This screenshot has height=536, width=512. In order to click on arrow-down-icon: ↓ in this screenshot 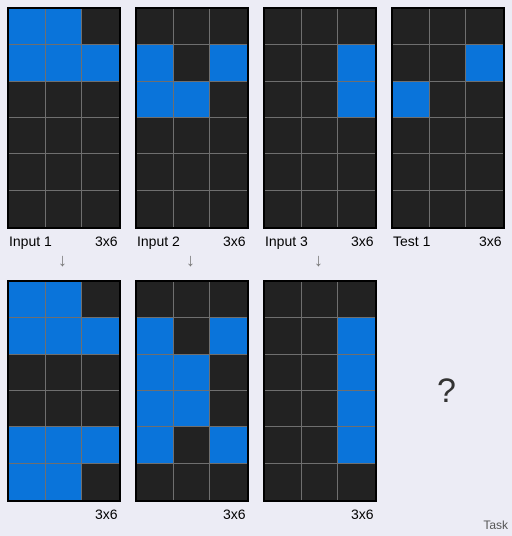, I will do `click(190, 260)`.